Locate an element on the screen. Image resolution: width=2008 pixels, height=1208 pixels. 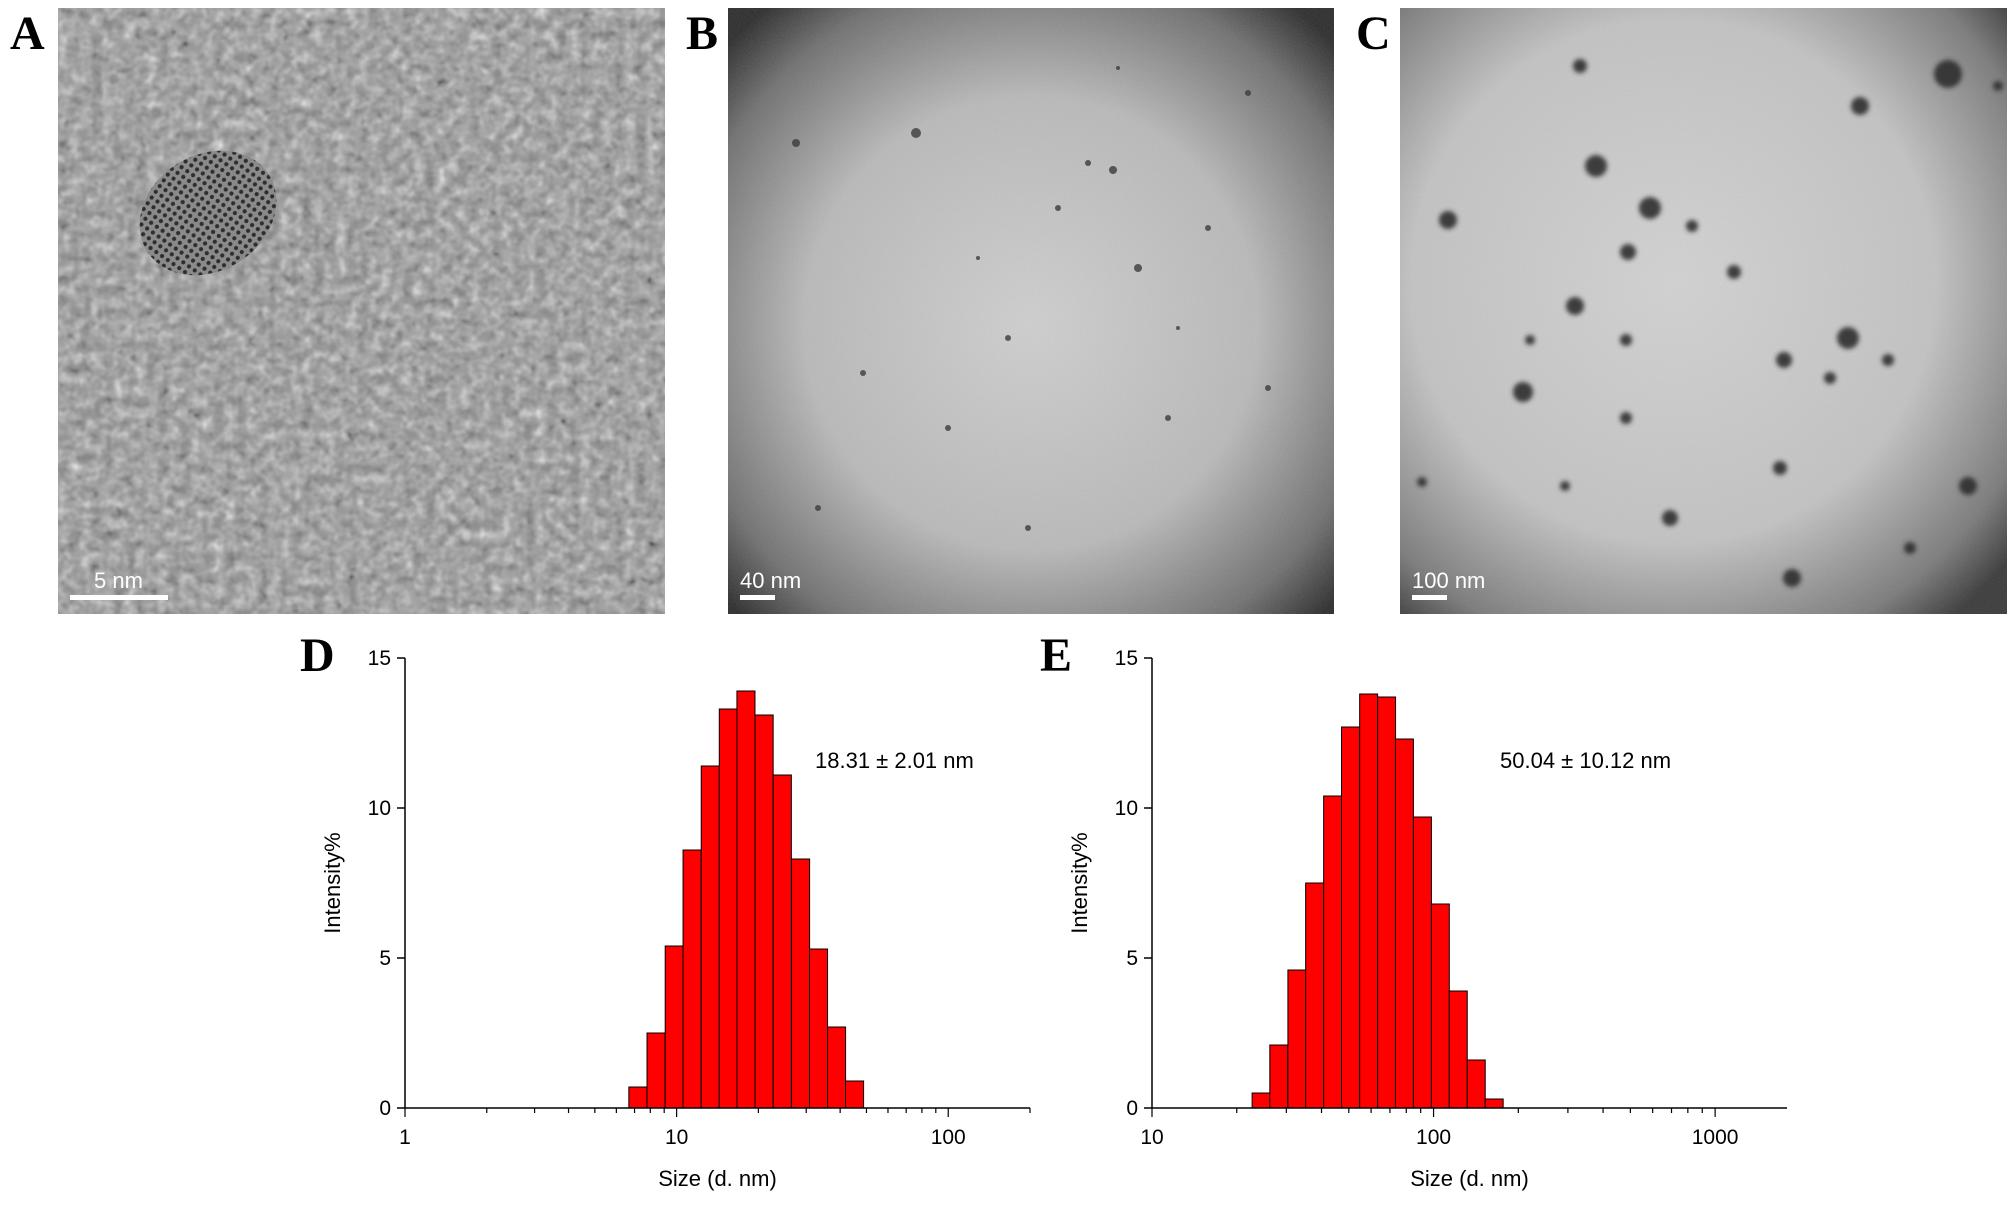
scale-bar-label: 100 nm is located at coordinates (1449, 580).